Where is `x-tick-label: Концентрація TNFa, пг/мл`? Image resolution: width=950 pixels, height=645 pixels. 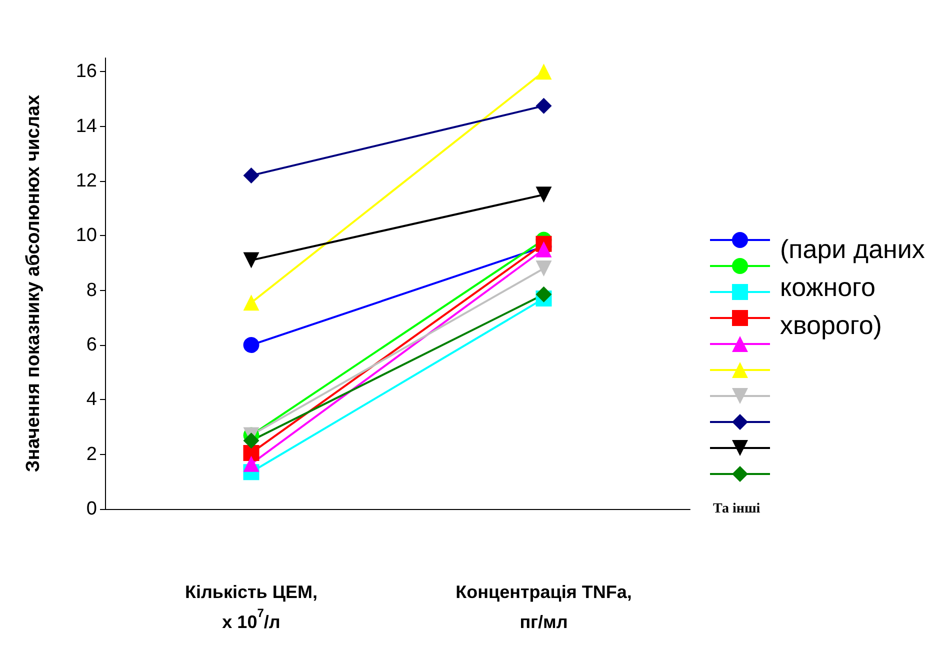
x-tick-label: Концентрація TNFa, пг/мл is located at coordinates (544, 607).